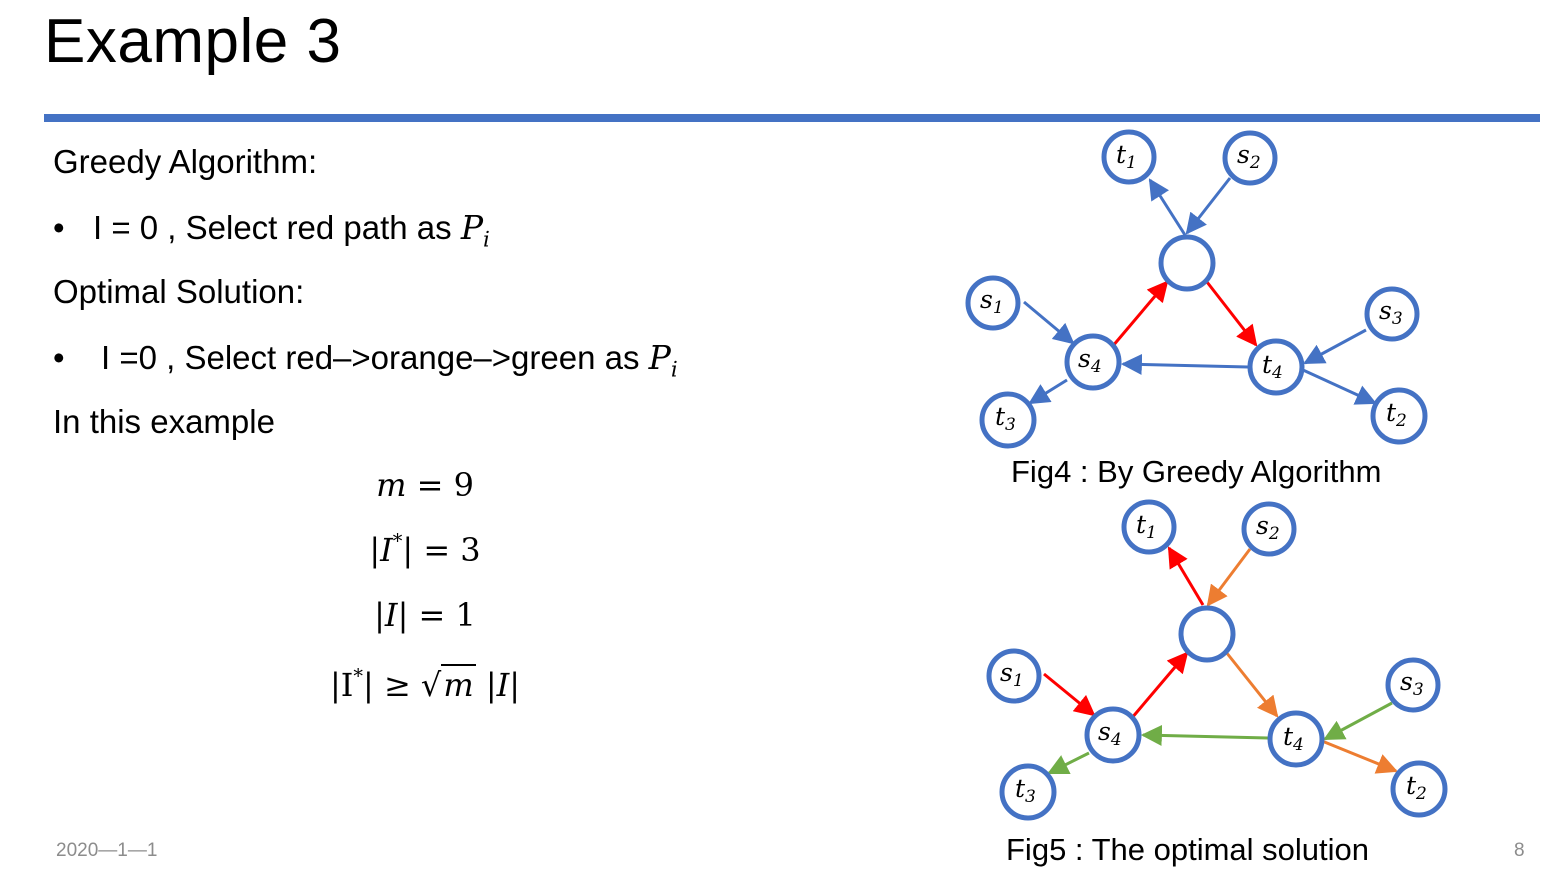 This screenshot has height=882, width=1564. Describe the element at coordinates (1229, 577) in the screenshot. I see `fig5-edge-s2-center` at that location.